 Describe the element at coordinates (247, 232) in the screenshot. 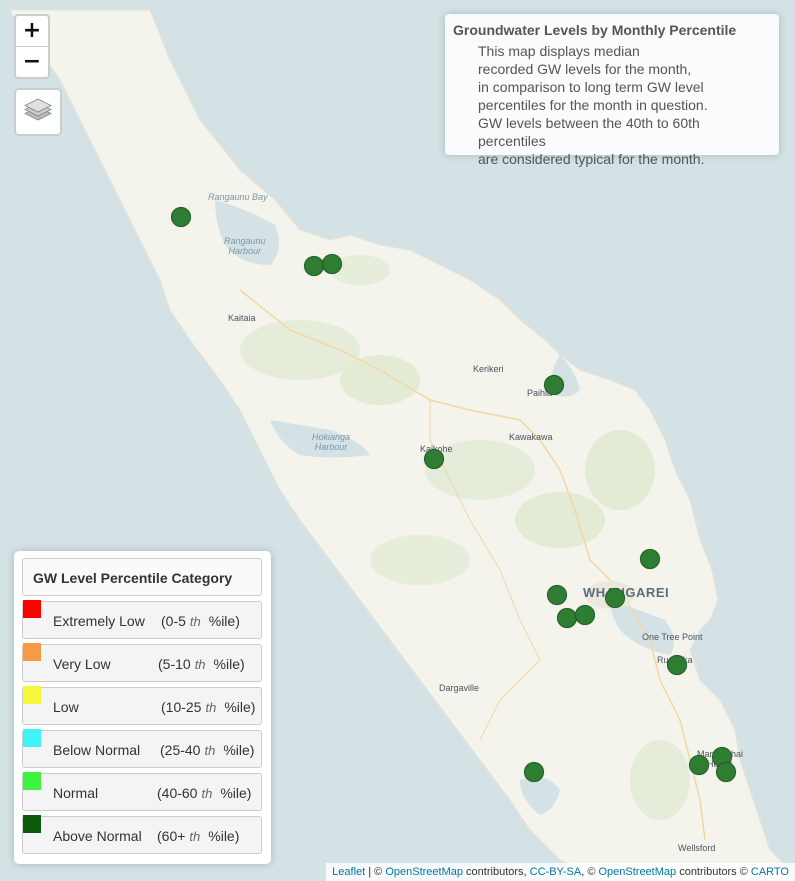

I see `rangaunu-harbour` at that location.